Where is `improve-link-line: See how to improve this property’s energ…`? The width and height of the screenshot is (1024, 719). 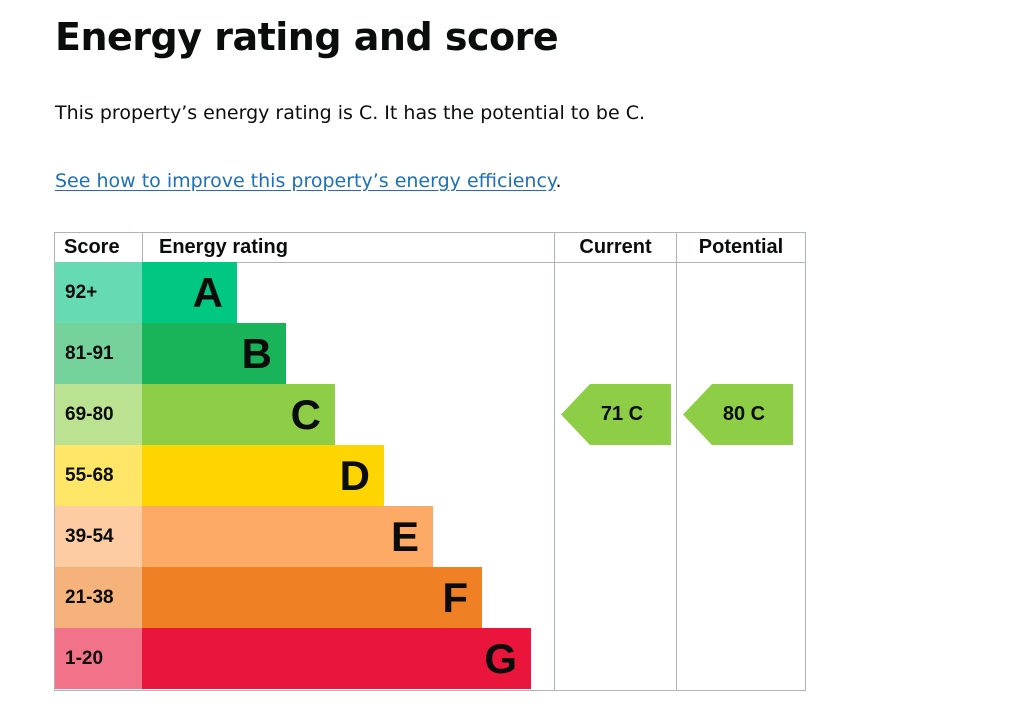 improve-link-line: See how to improve this property’s energ… is located at coordinates (308, 181).